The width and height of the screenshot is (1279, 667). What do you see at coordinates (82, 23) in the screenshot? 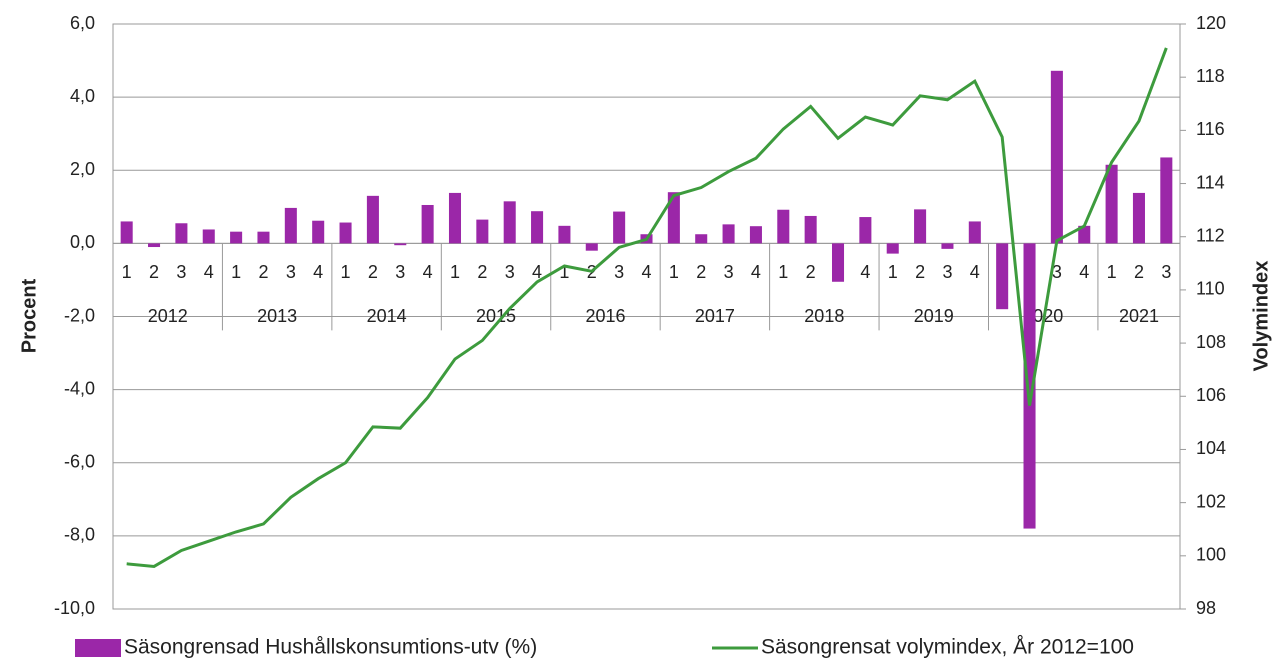
I see `y-tick-label: 6,0` at bounding box center [82, 23].